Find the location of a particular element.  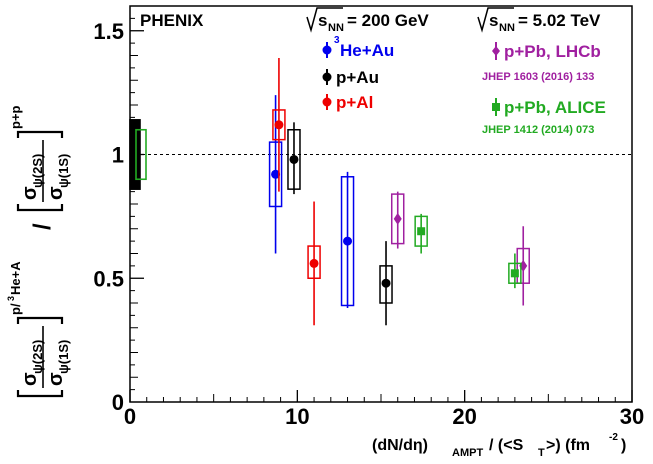

ylabel-sup-left-3: 3 is located at coordinates (11, 298).